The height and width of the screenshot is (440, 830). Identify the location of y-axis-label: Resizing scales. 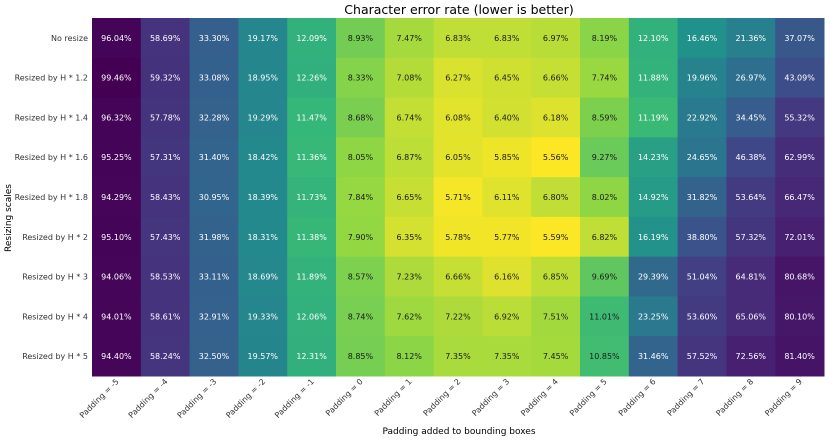
(9, 218).